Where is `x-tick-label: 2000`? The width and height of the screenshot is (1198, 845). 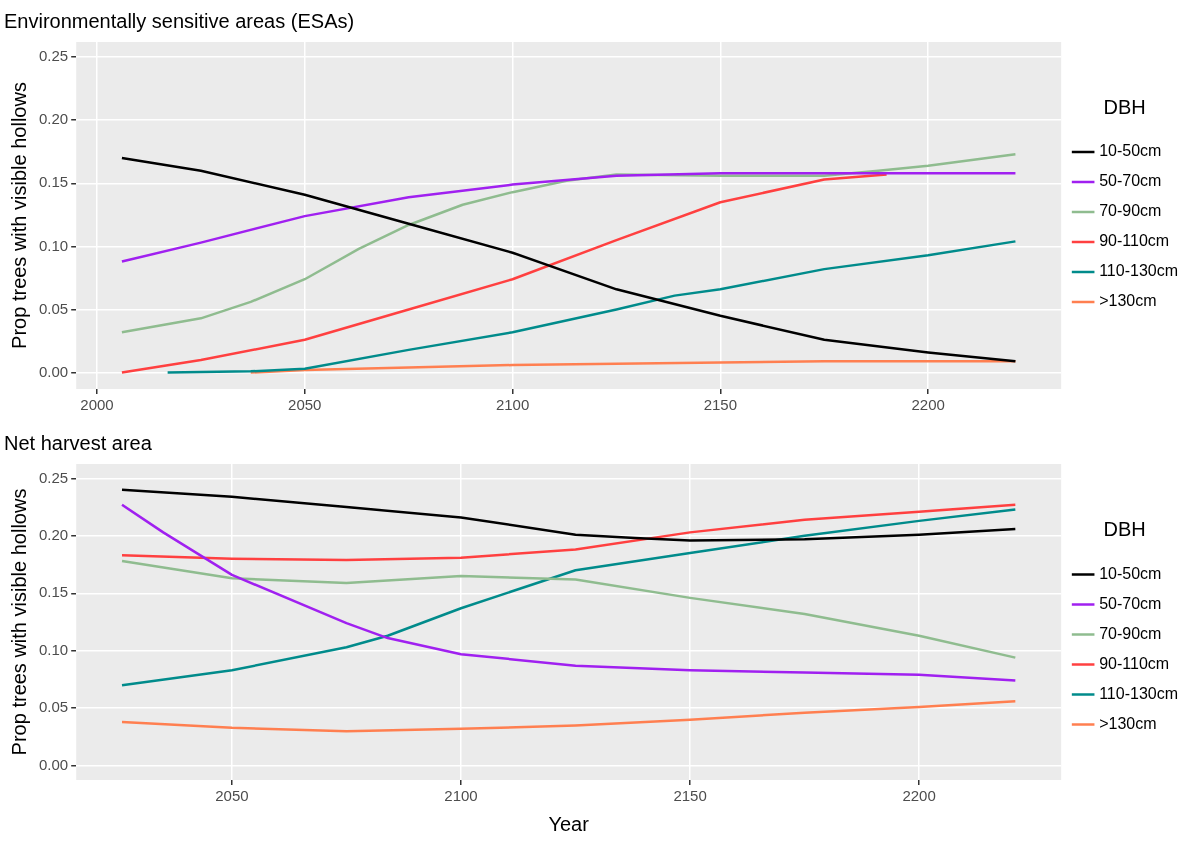
x-tick-label: 2000 is located at coordinates (97, 405).